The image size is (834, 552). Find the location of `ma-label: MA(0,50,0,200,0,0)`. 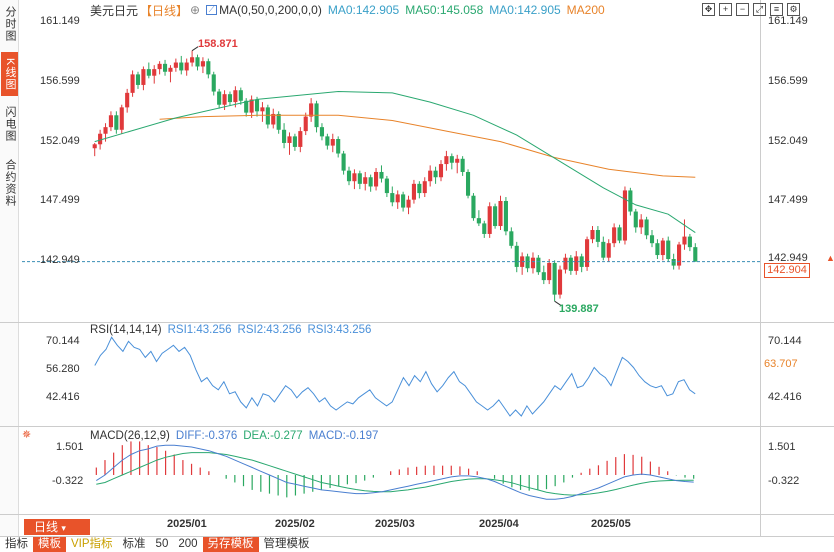

ma-label: MA(0,50,0,200,0,0) is located at coordinates (270, 10).